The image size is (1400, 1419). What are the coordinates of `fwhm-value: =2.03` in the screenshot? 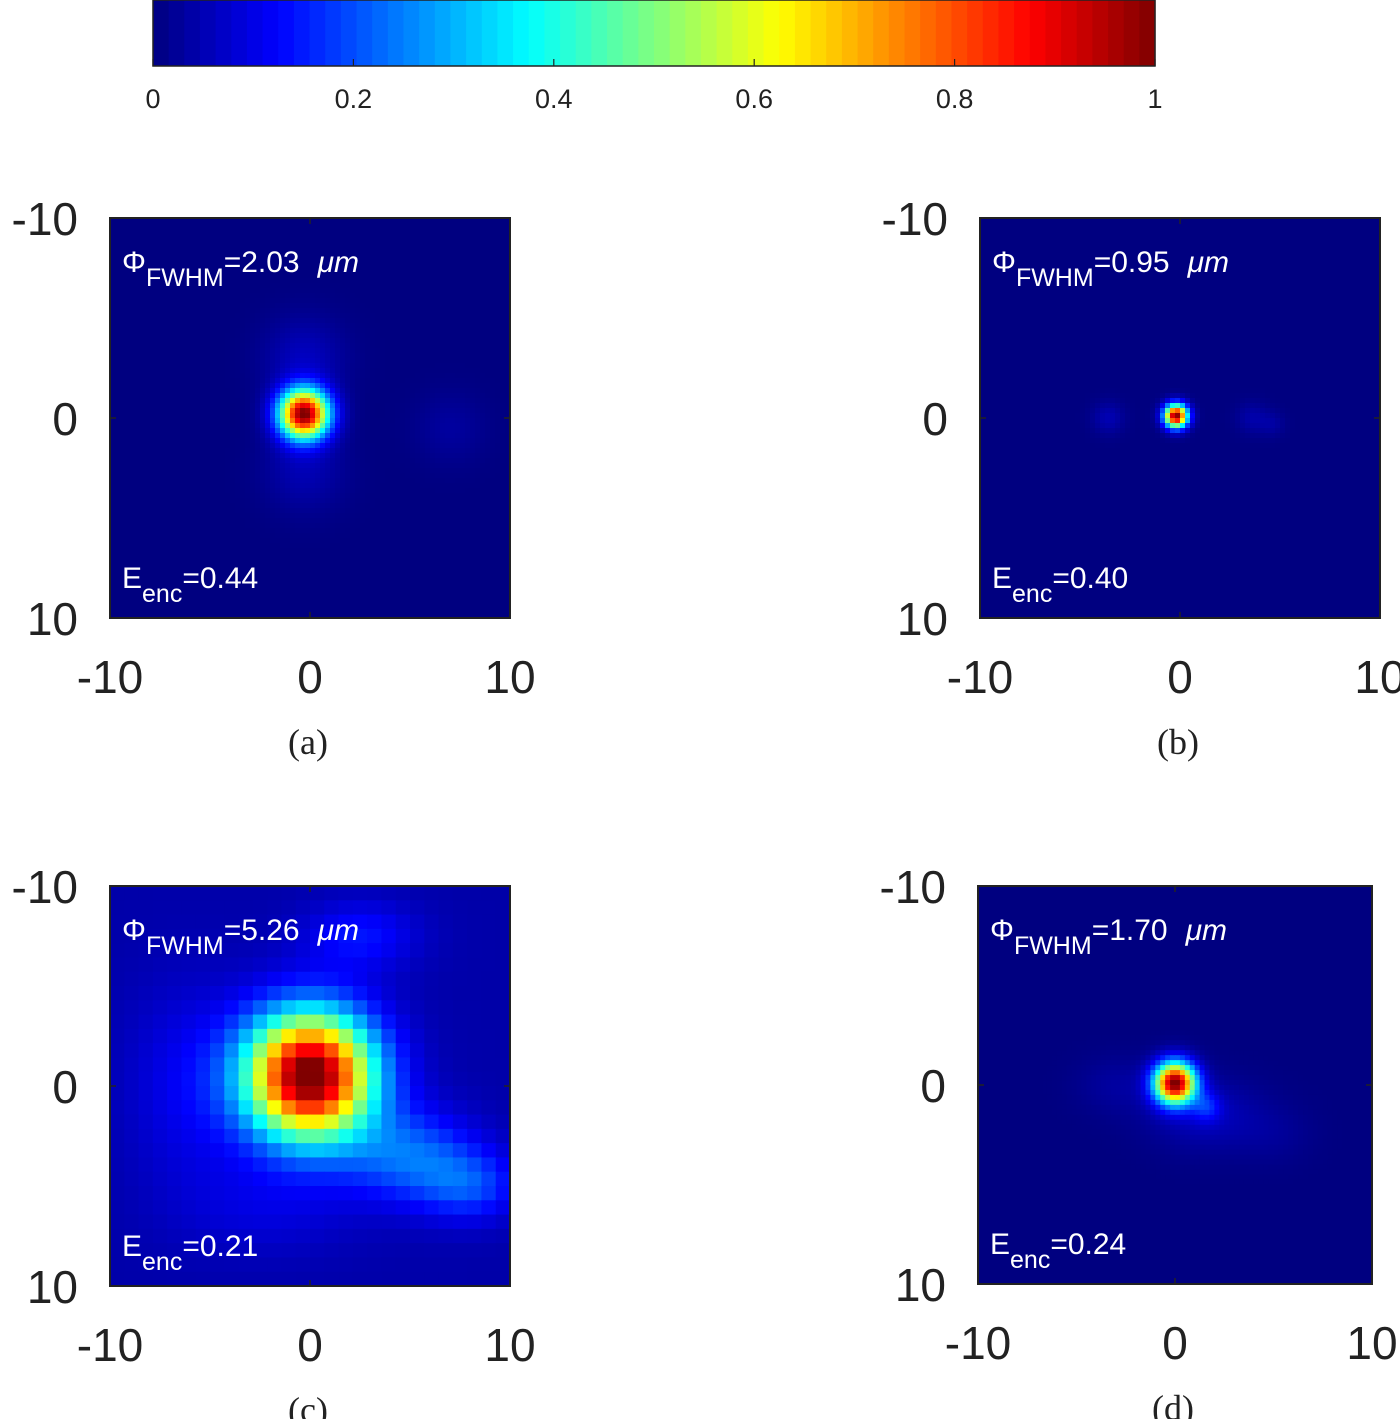 It's located at (262, 262).